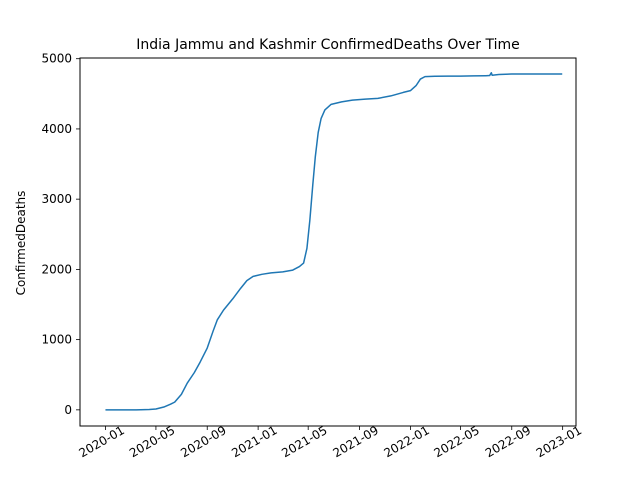 The width and height of the screenshot is (640, 480). Describe the element at coordinates (56, 129) in the screenshot. I see `y-tick-label: 4000` at that location.